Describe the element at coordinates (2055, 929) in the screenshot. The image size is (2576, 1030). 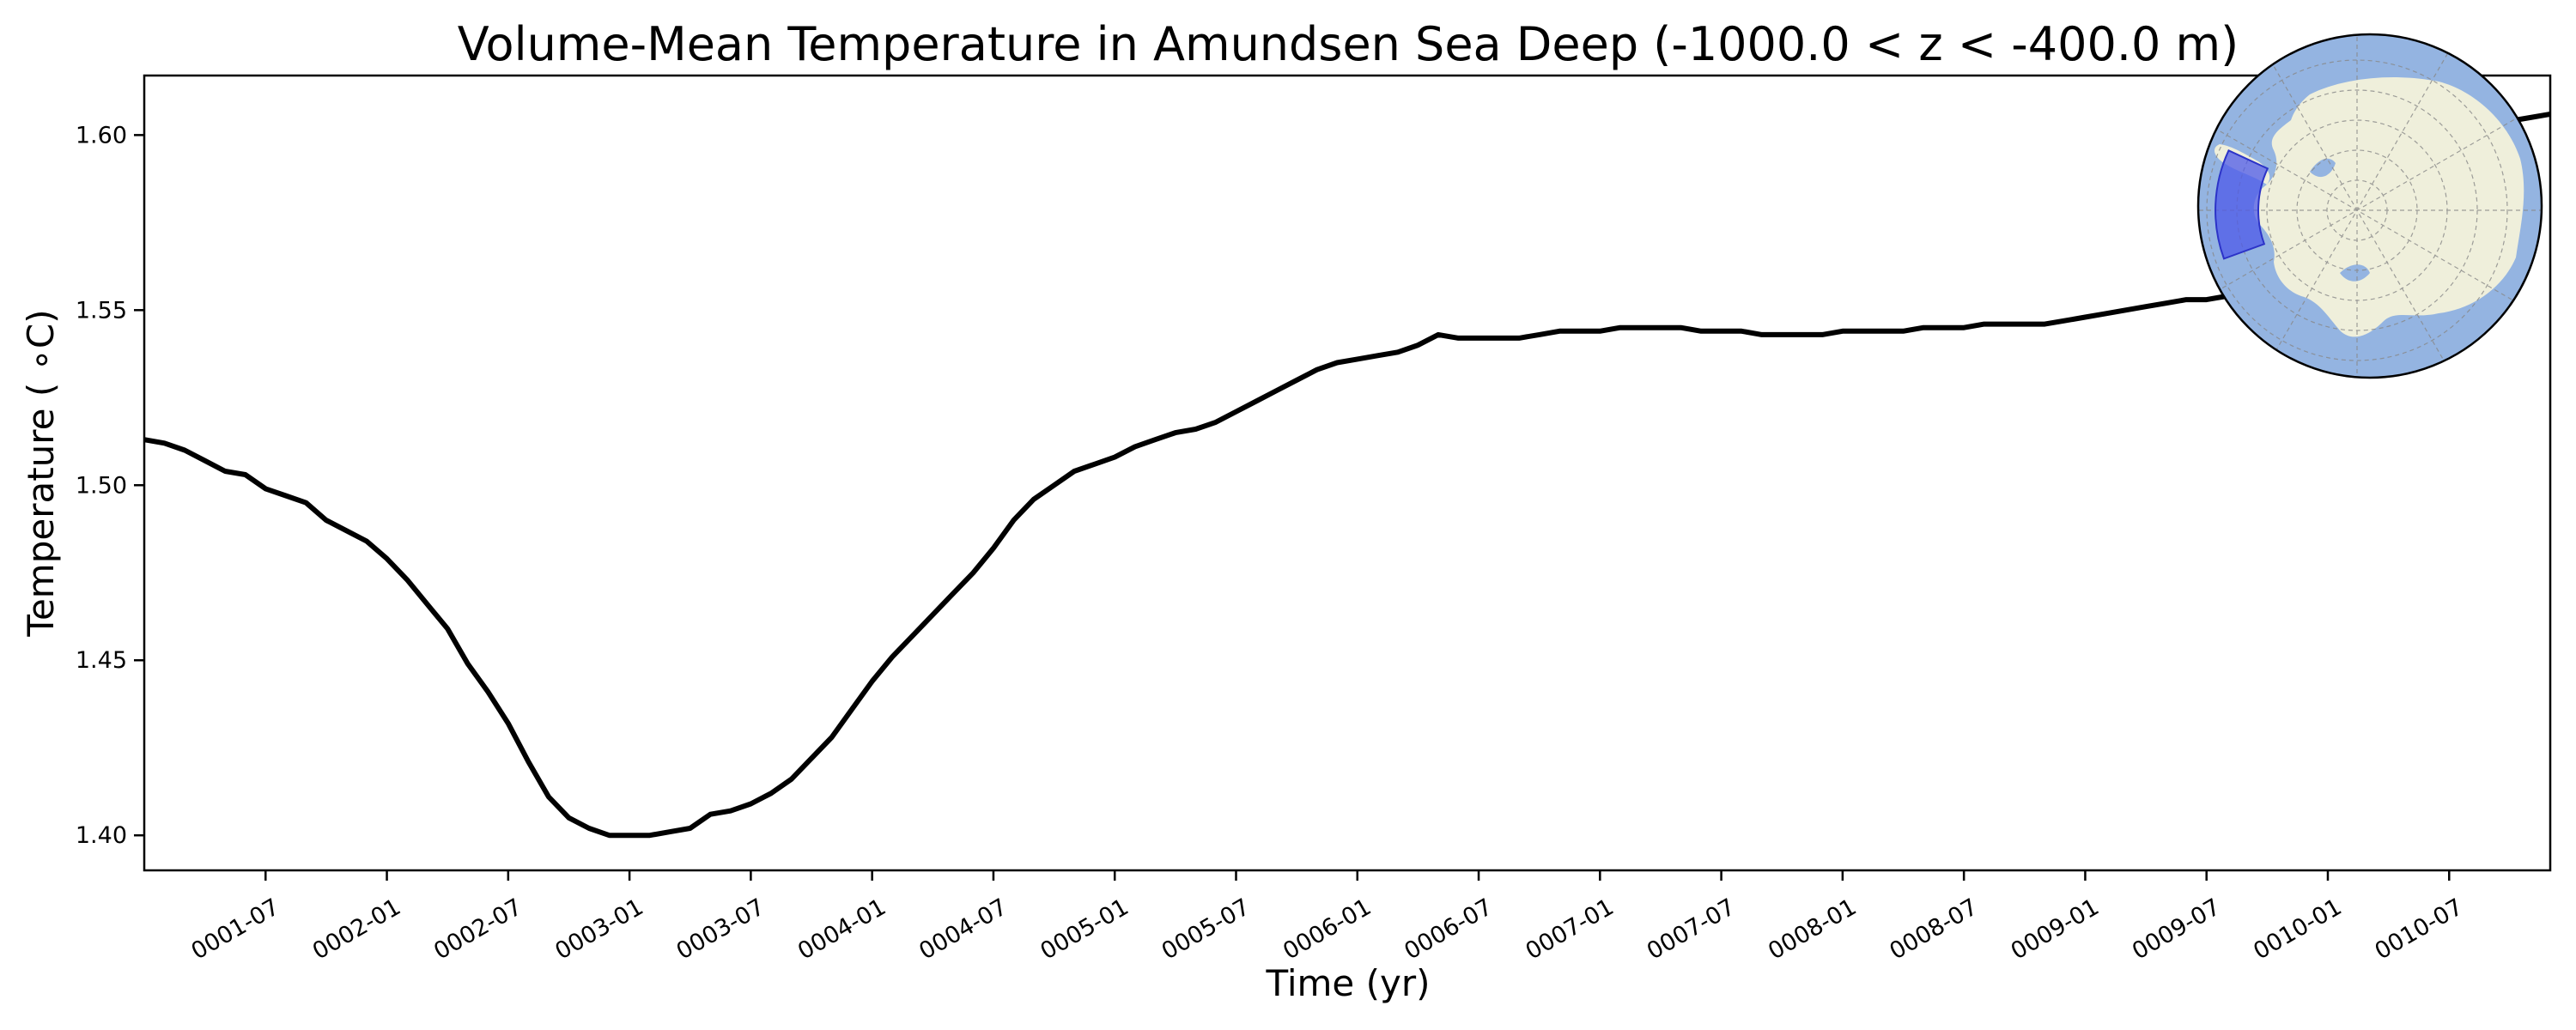
I see `x-tick-label: 0009-01` at that location.